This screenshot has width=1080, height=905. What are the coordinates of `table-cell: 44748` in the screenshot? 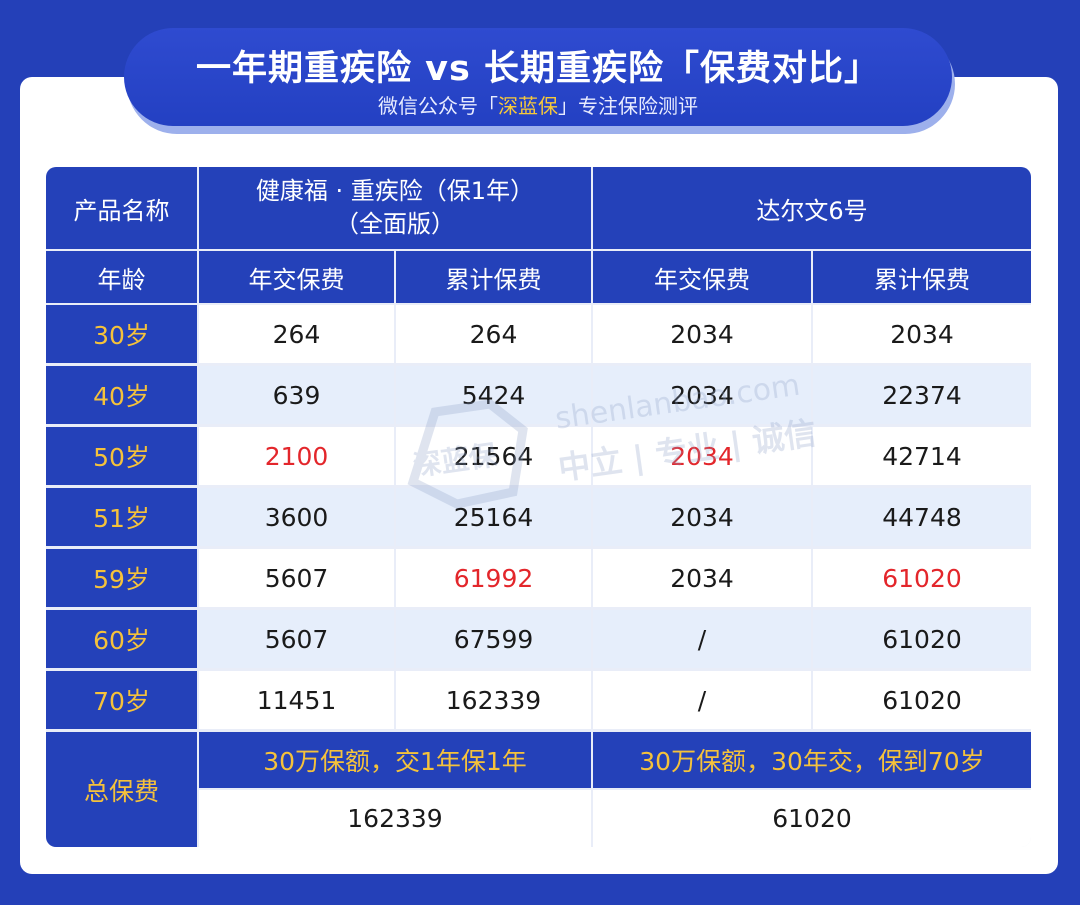 It's located at (922, 517).